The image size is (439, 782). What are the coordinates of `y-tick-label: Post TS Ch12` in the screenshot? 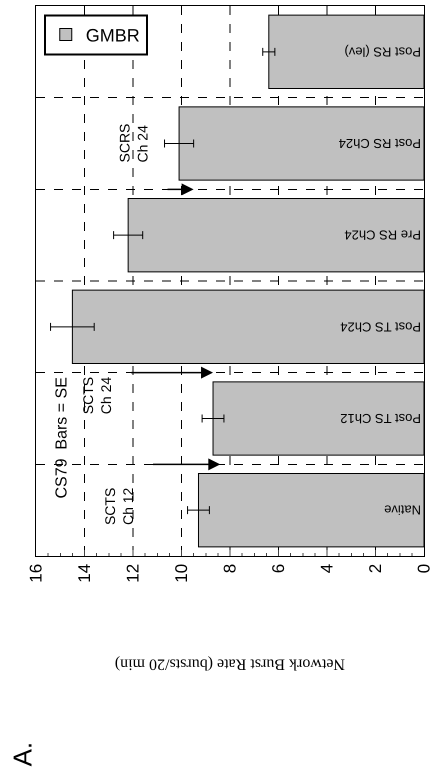 It's located at (380, 418).